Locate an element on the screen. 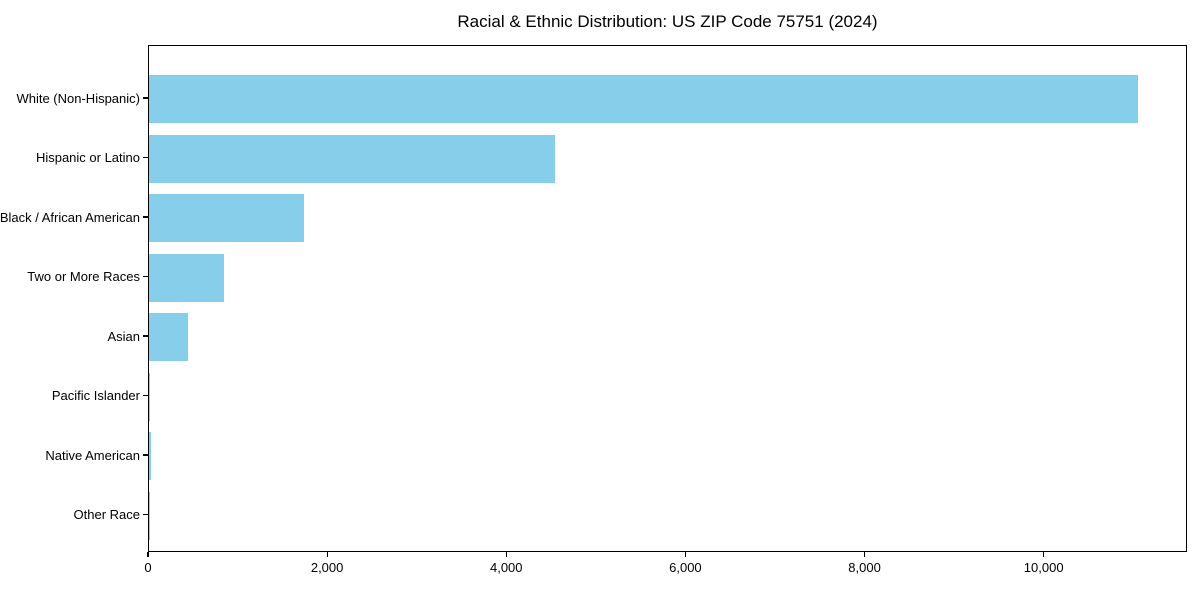  y-axis-label: Other Race is located at coordinates (106, 514).